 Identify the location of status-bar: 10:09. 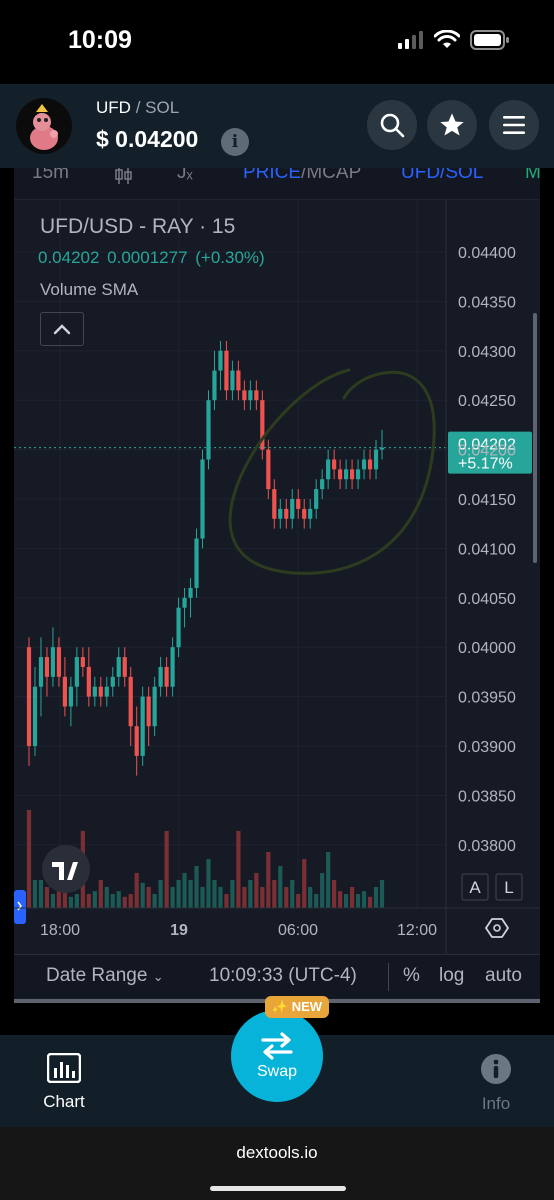
(277, 42).